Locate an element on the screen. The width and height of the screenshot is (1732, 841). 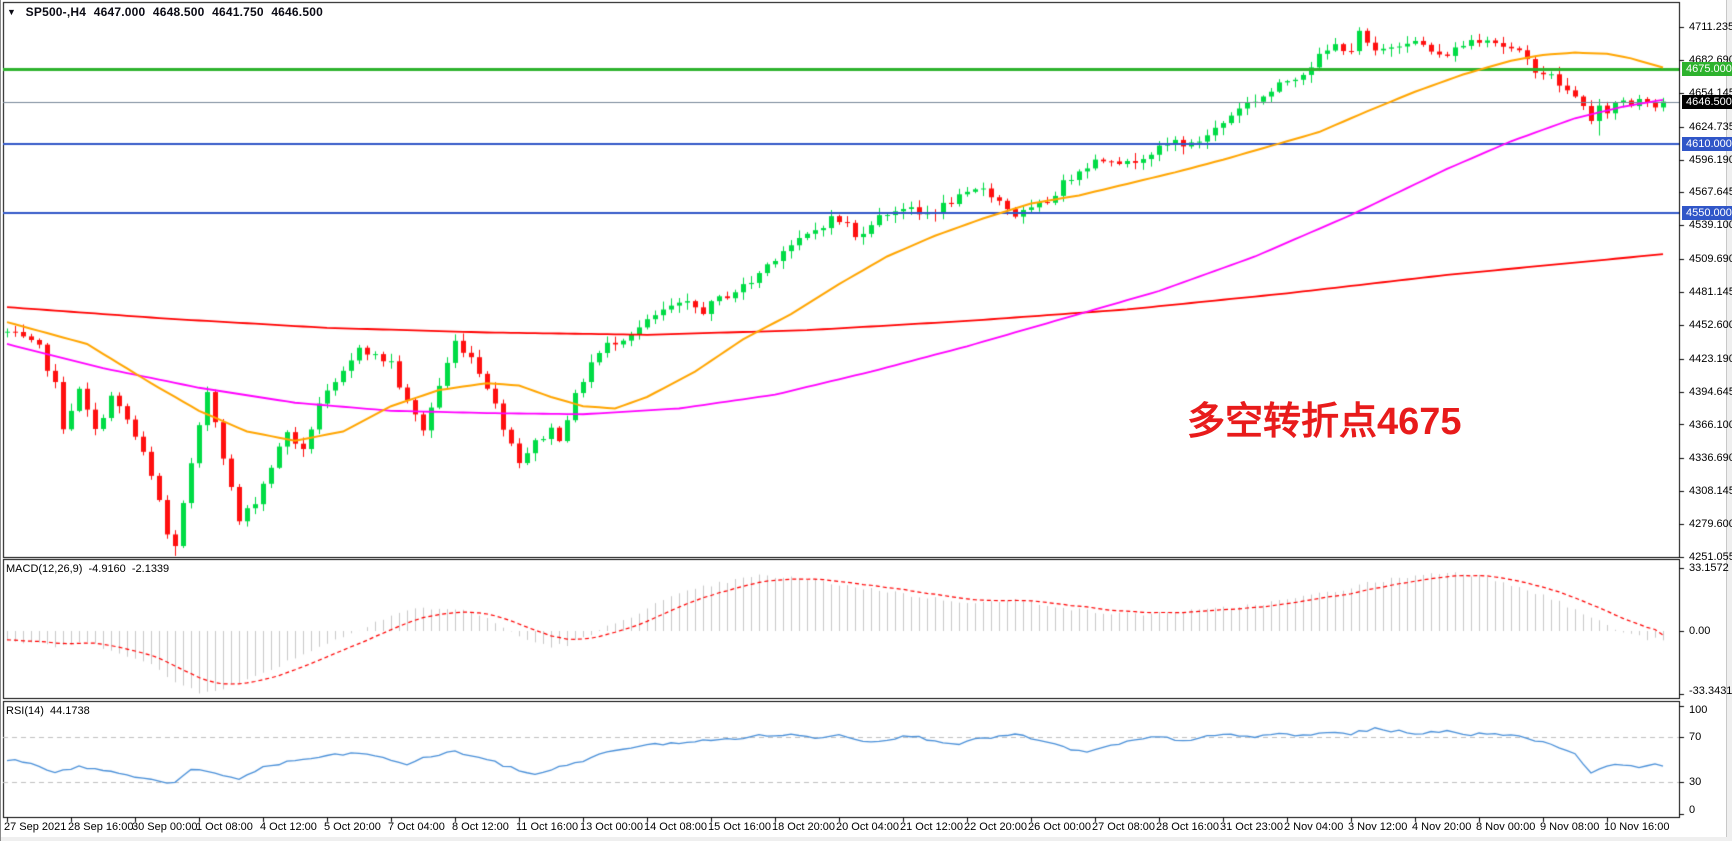
rsi-scale-label: 0 is located at coordinates (1692, 810).